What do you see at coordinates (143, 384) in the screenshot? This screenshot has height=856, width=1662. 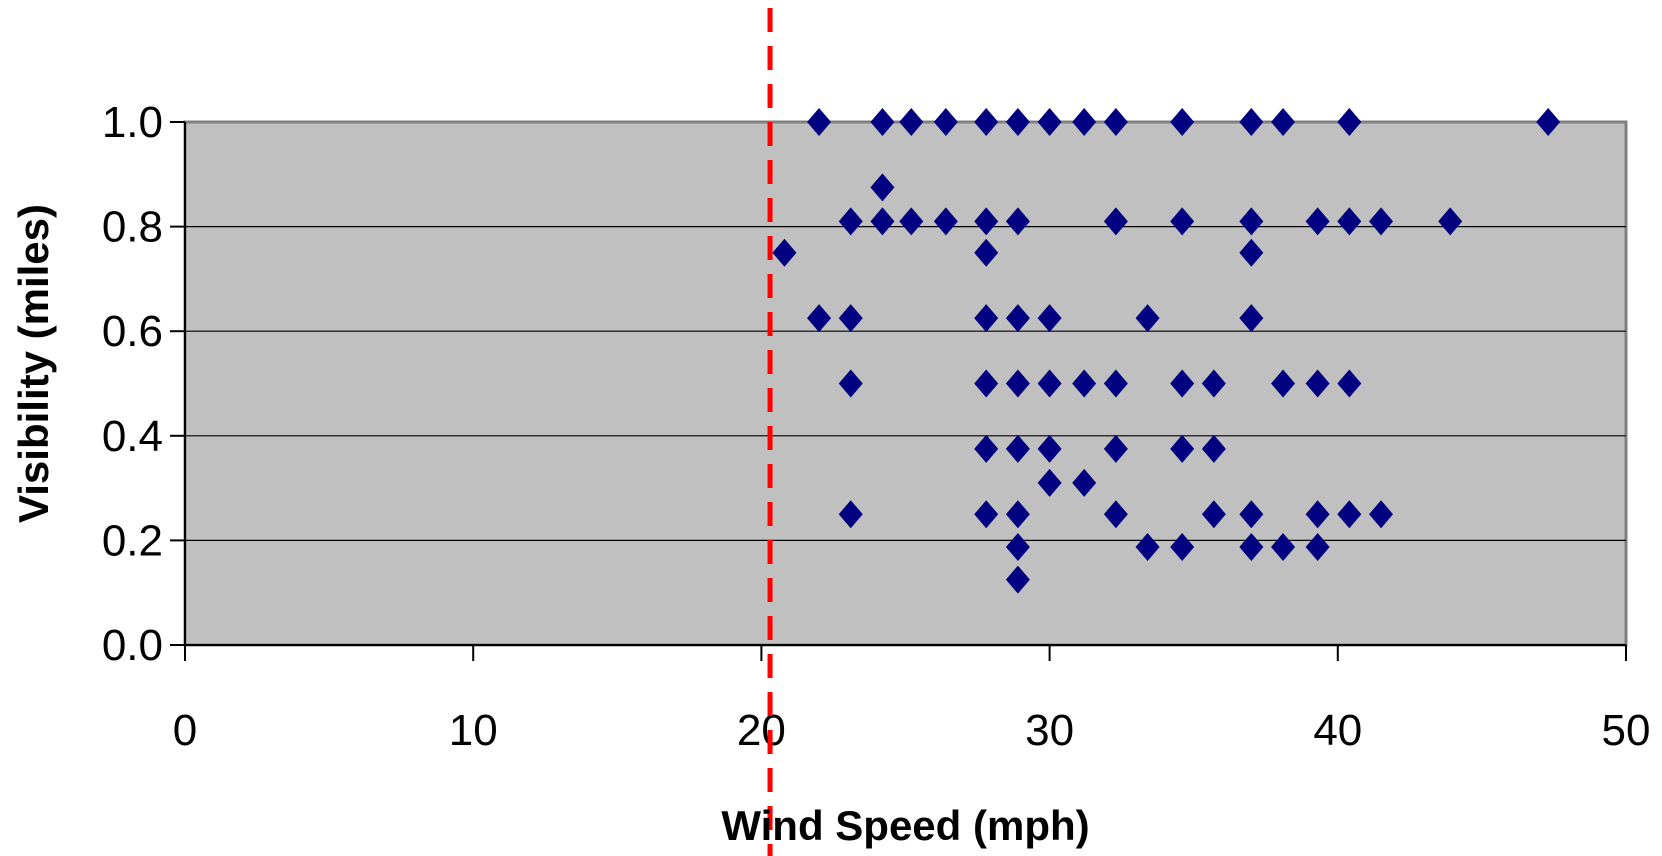 I see `y-axis-ticks: 0.0 0.2 0.4 0.6 0.8 1.0` at bounding box center [143, 384].